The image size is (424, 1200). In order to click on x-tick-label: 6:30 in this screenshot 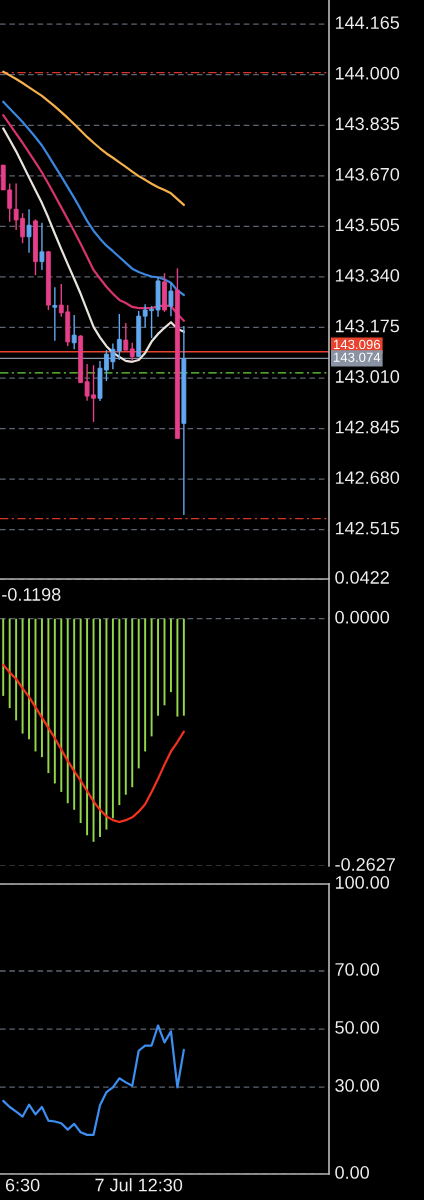, I will do `click(22, 1185)`.